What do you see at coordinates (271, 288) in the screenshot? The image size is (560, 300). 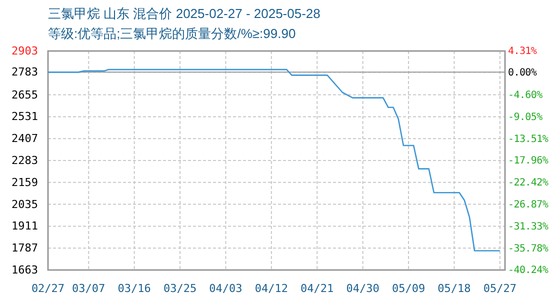 I see `x-tick-label: 04/12` at bounding box center [271, 288].